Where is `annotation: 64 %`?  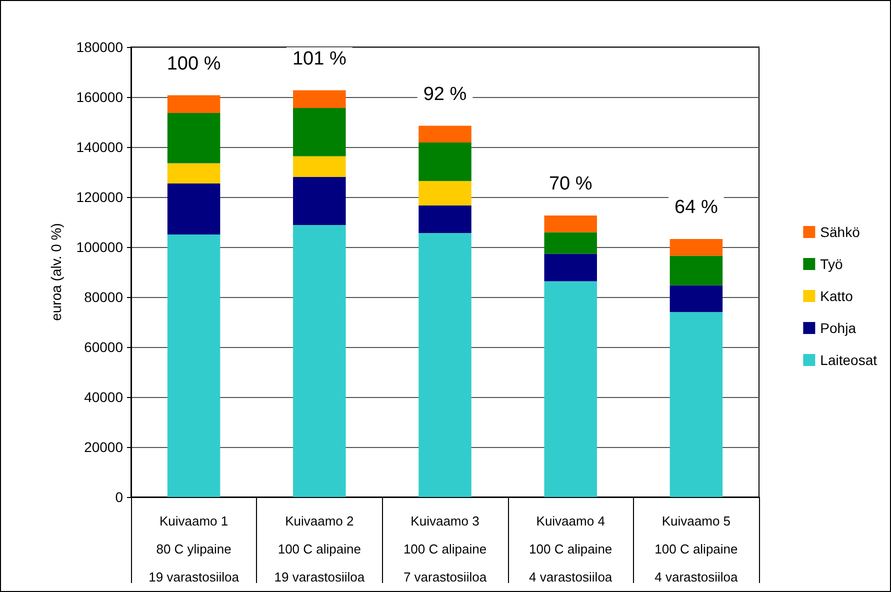
annotation: 64 % is located at coordinates (696, 207).